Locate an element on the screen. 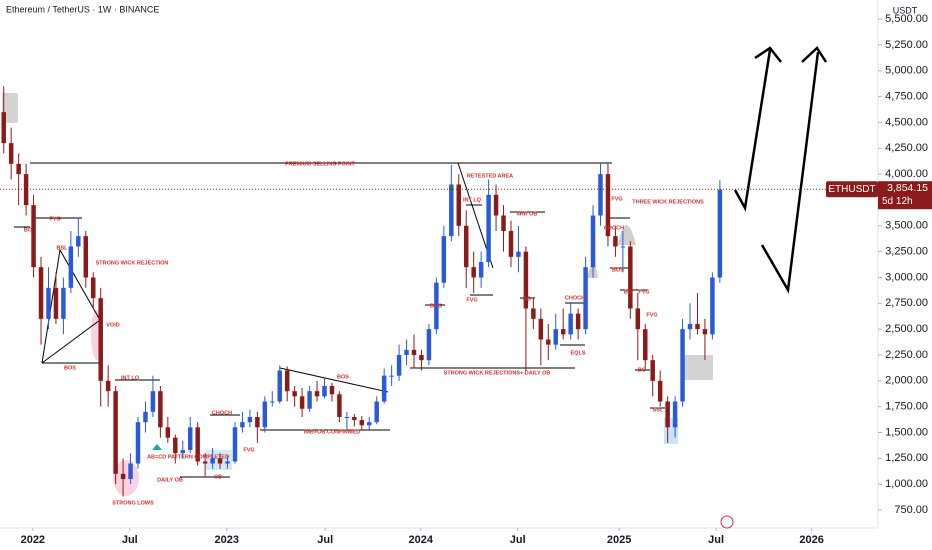  countdown-label: 5d 12h is located at coordinates (897, 201).